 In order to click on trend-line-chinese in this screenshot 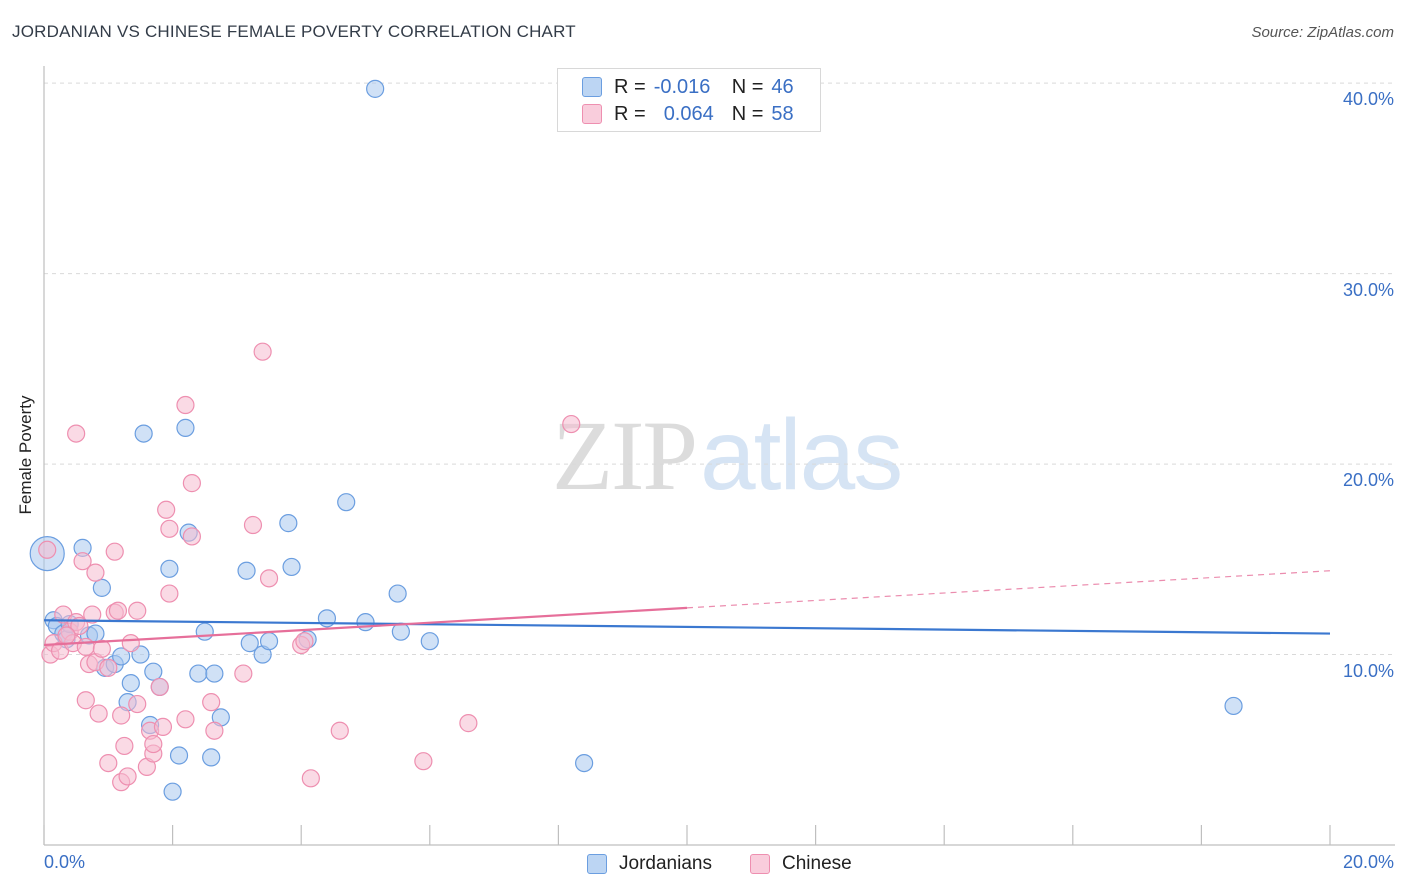, I will do `click(365, 626)`.